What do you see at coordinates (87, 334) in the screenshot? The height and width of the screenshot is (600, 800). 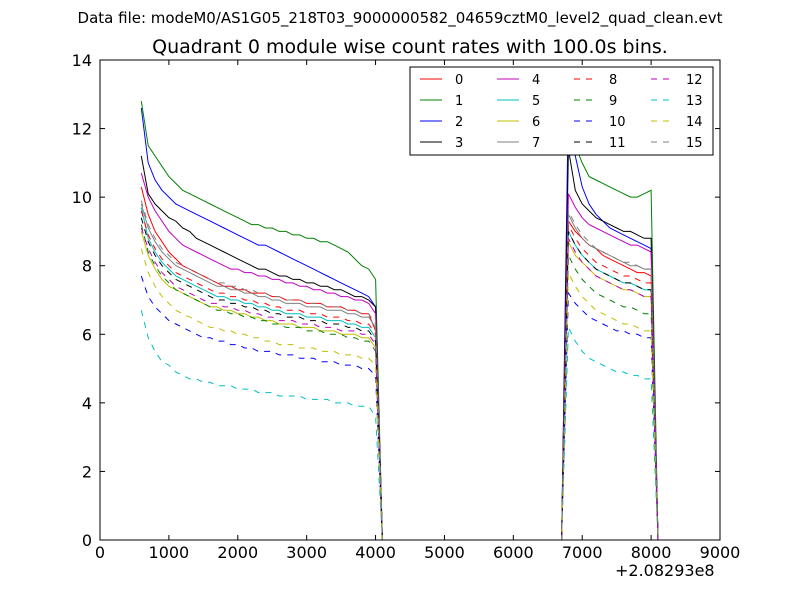 I see `y-tick-label: 6` at bounding box center [87, 334].